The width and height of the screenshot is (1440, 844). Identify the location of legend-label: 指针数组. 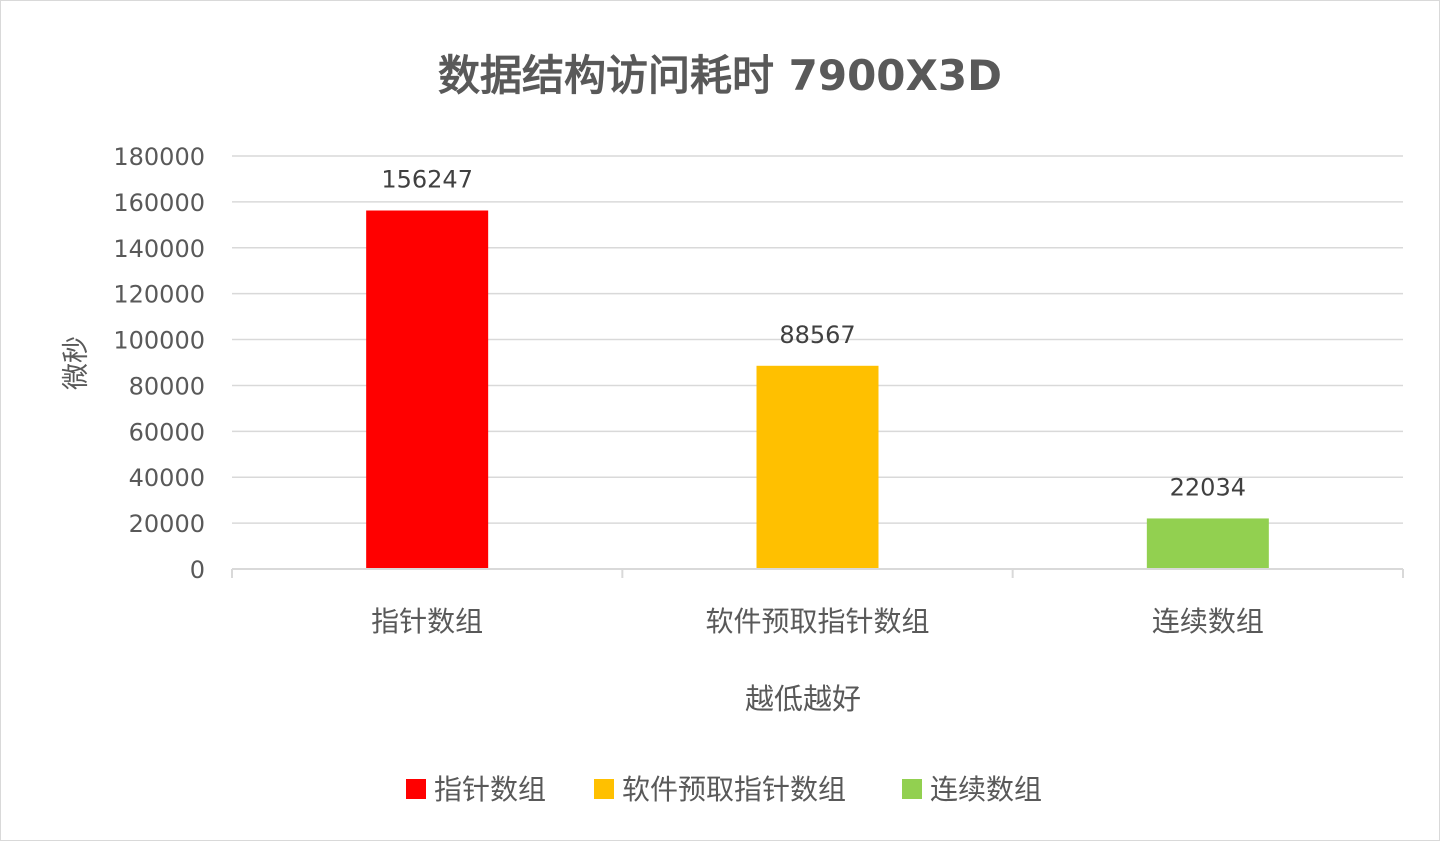
(490, 789).